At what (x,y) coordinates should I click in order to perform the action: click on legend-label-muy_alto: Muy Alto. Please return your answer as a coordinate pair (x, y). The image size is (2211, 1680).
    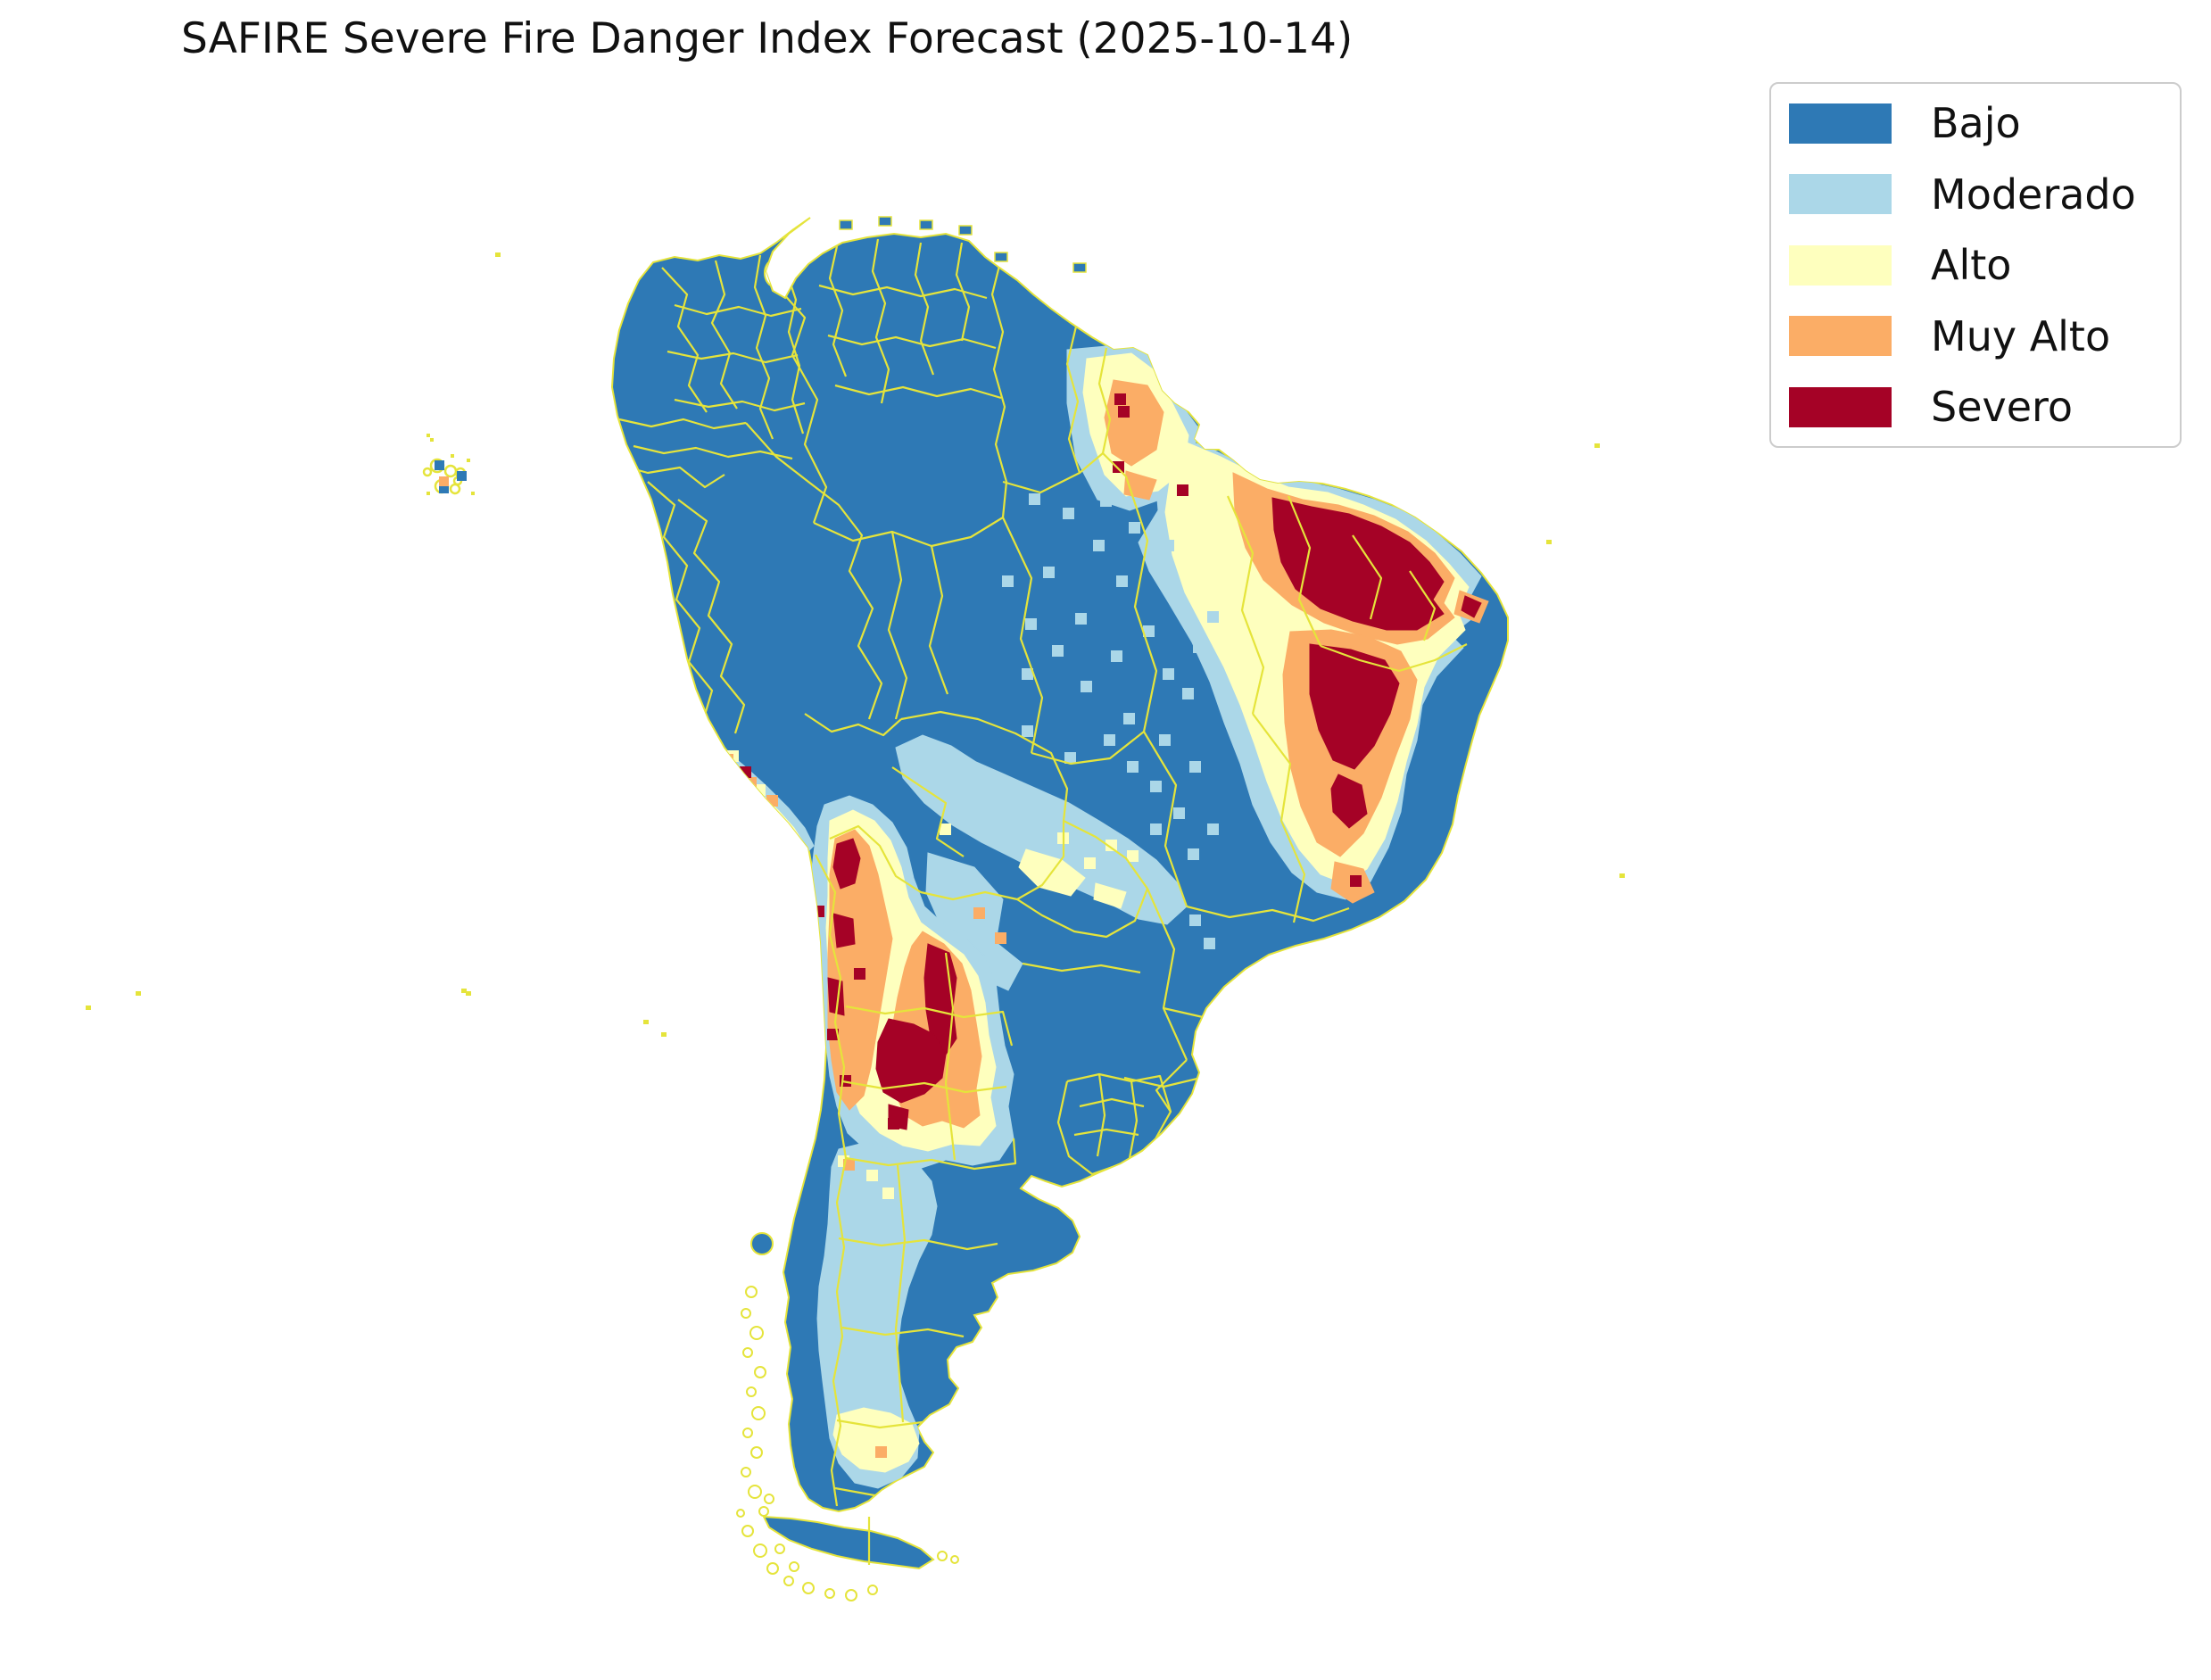
    Looking at the image, I should click on (2021, 335).